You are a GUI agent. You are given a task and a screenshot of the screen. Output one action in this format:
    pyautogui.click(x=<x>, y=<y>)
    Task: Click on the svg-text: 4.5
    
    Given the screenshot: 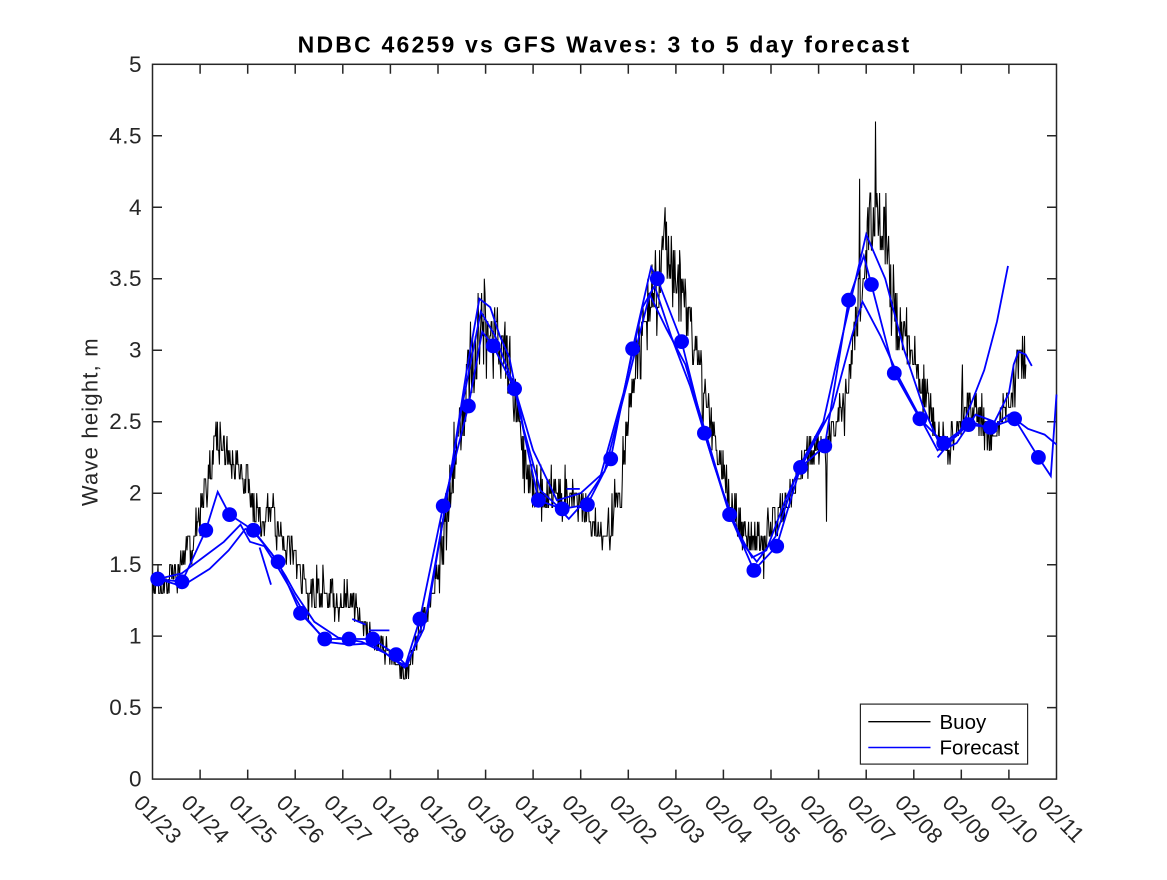 What is the action you would take?
    pyautogui.click(x=125, y=135)
    